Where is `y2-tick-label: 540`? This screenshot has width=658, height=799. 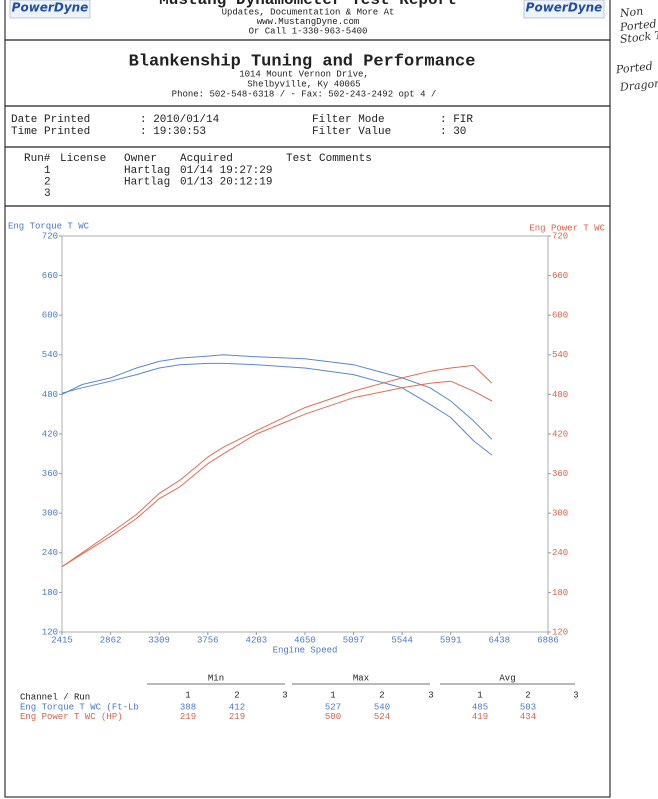 y2-tick-label: 540 is located at coordinates (560, 355).